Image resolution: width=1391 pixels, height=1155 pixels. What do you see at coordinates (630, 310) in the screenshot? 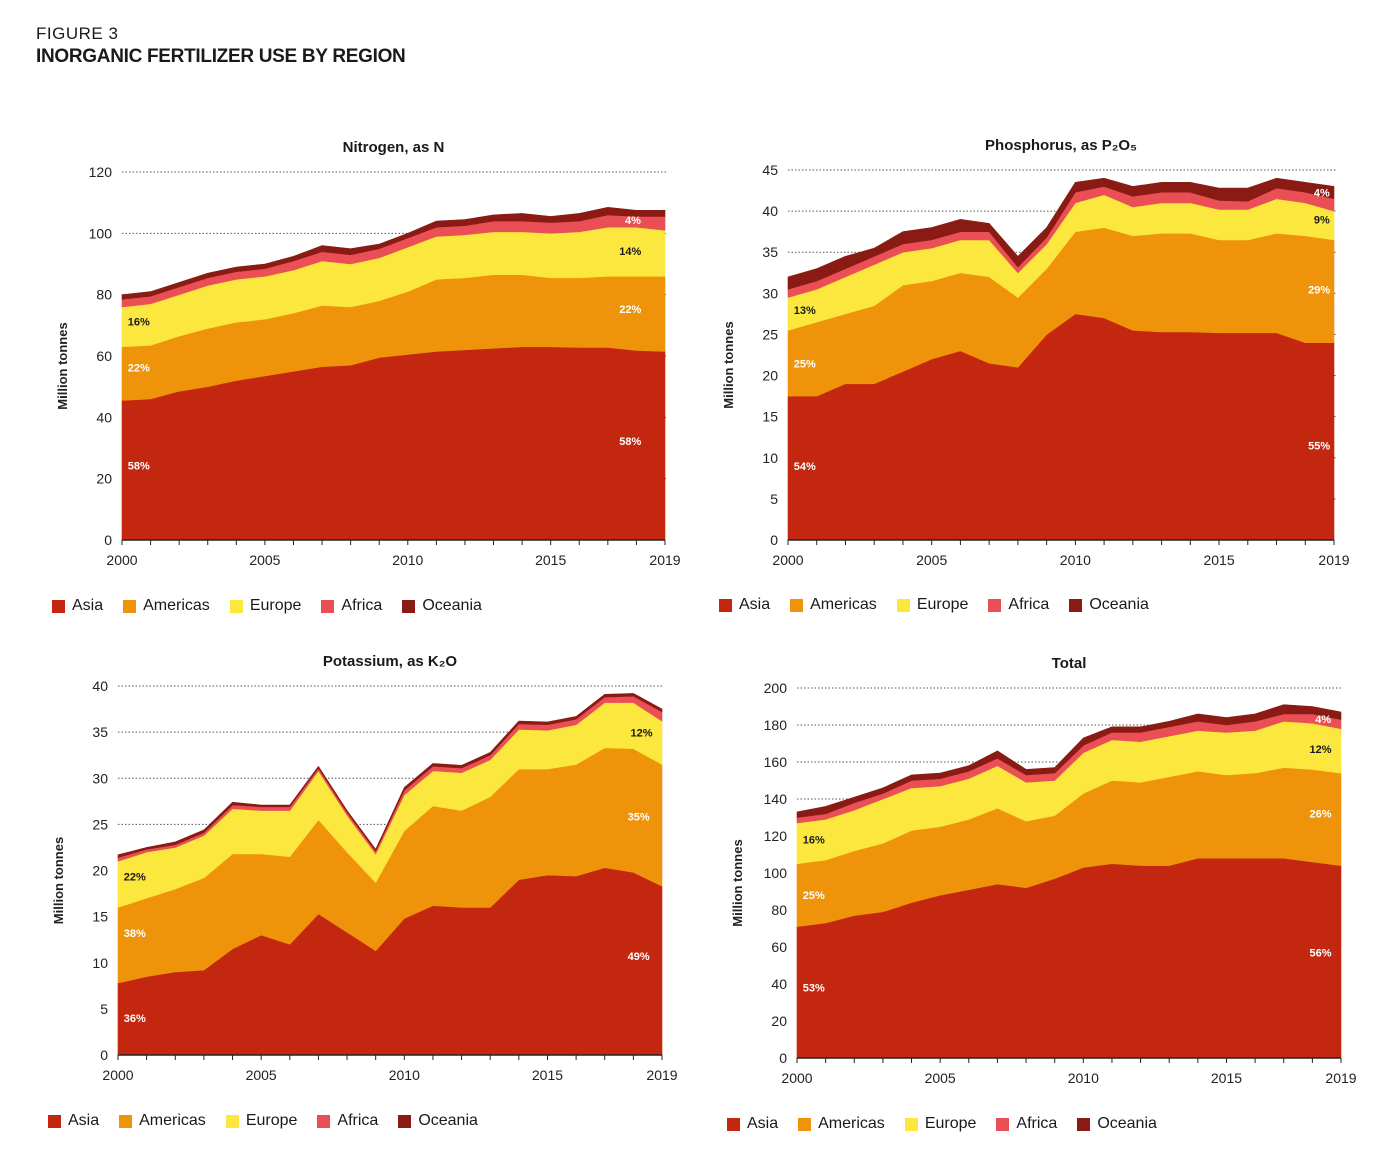
I see `share-label: 22%` at bounding box center [630, 310].